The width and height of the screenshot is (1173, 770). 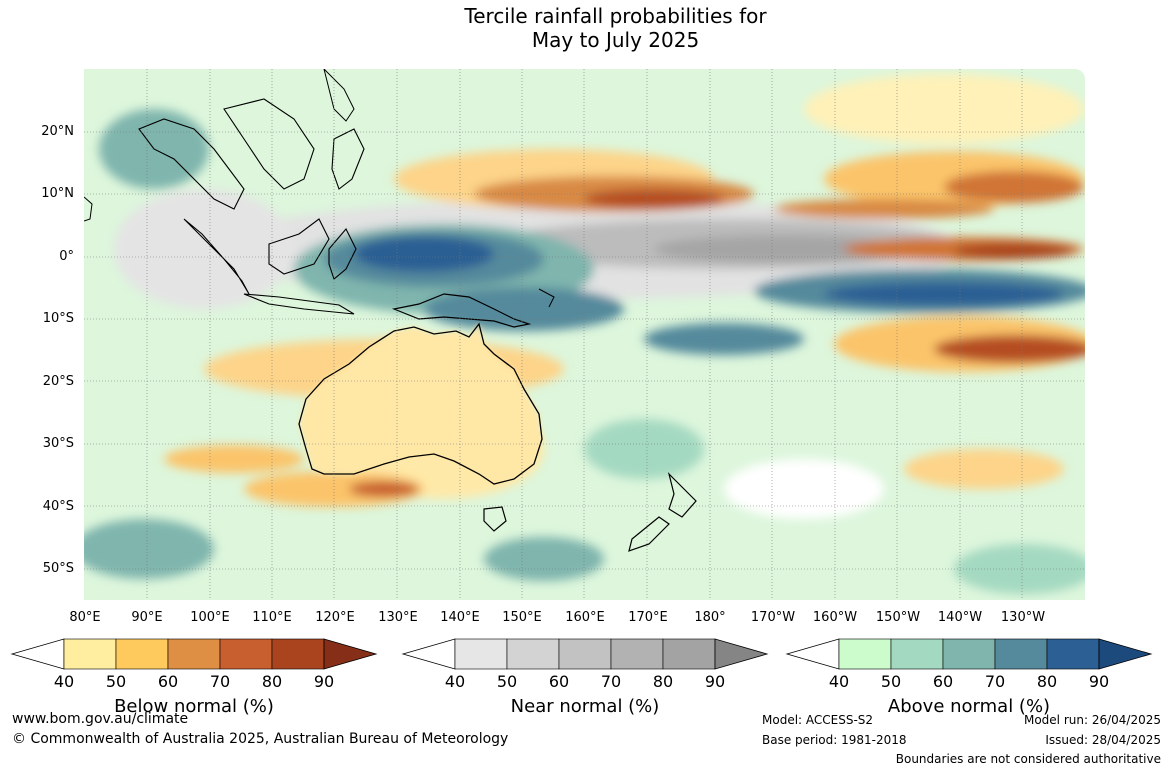 What do you see at coordinates (495, 519) in the screenshot?
I see `tasmania-outline` at bounding box center [495, 519].